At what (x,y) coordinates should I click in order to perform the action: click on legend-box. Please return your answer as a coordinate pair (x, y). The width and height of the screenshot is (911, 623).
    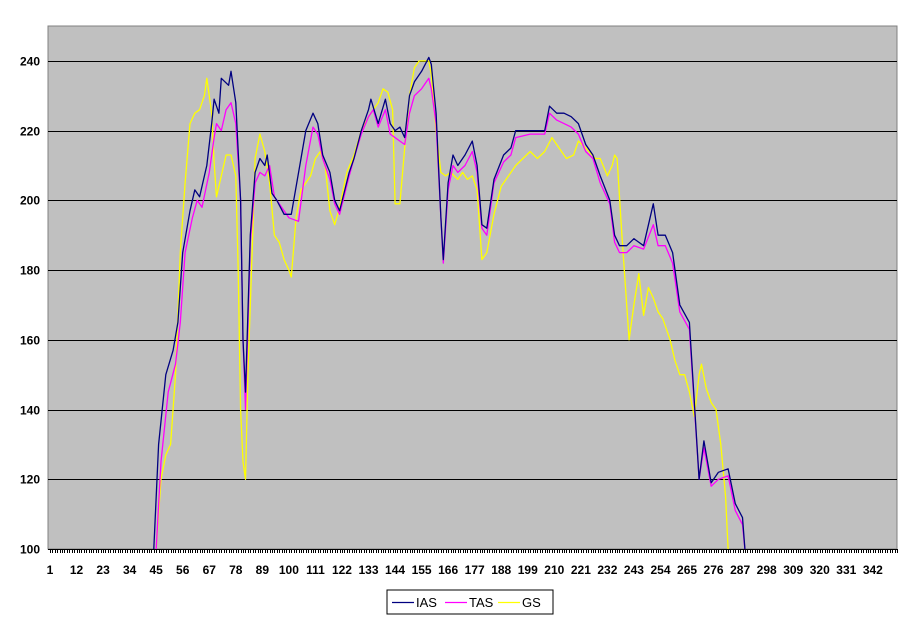
    Looking at the image, I should click on (470, 602).